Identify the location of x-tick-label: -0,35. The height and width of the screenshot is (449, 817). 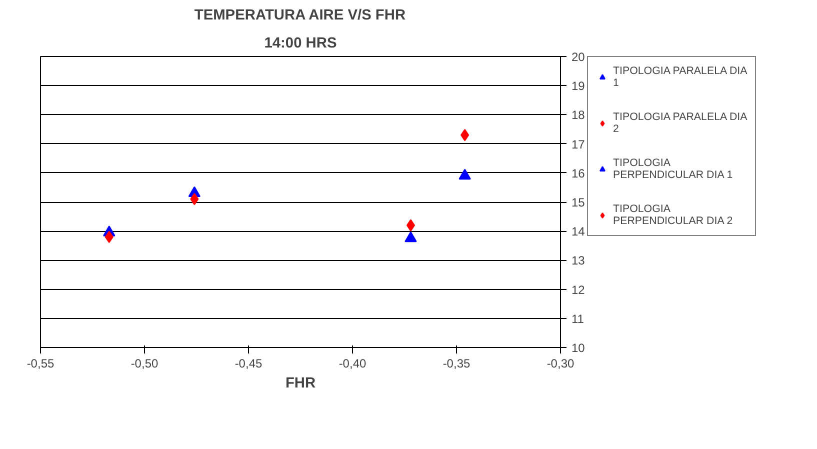
(456, 363).